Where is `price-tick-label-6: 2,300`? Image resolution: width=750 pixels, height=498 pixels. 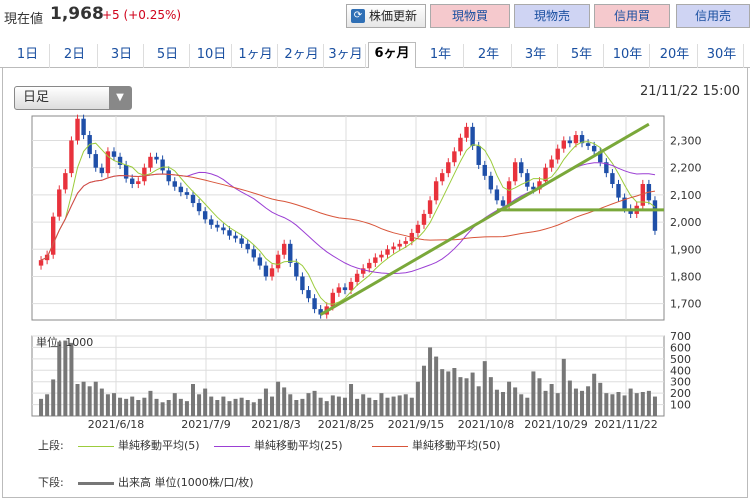 price-tick-label-6: 2,300 is located at coordinates (686, 140).